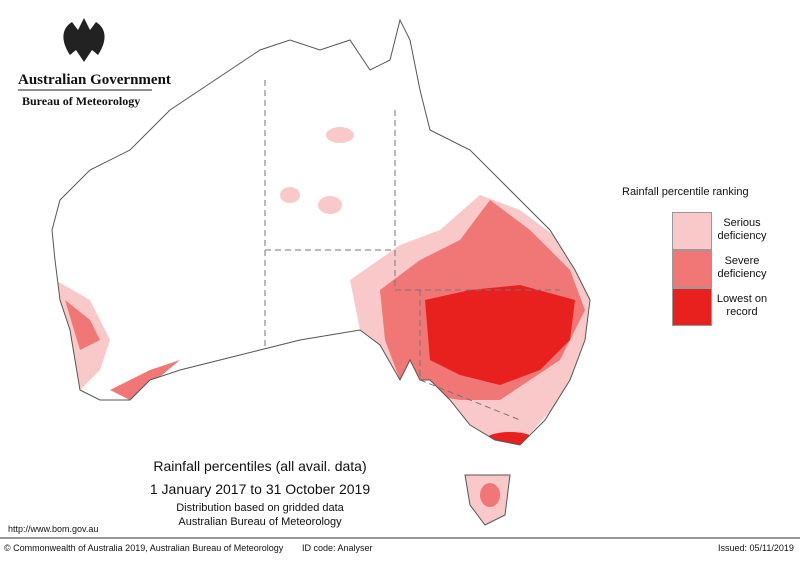 Image resolution: width=800 pixels, height=566 pixels. Describe the element at coordinates (742, 305) in the screenshot. I see `legend-label: Lowest on record` at that location.